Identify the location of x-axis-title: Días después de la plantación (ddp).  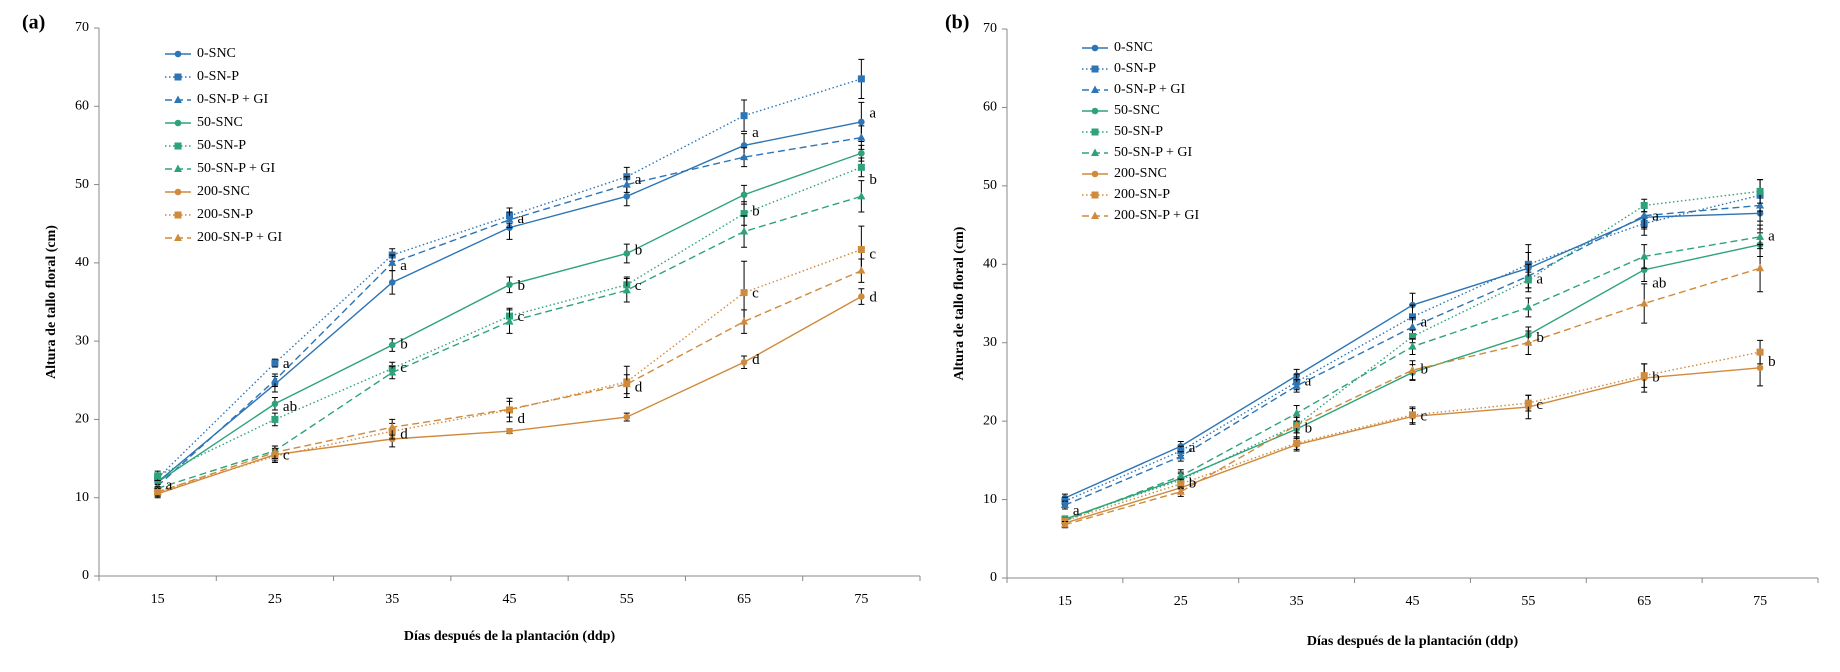
(510, 636).